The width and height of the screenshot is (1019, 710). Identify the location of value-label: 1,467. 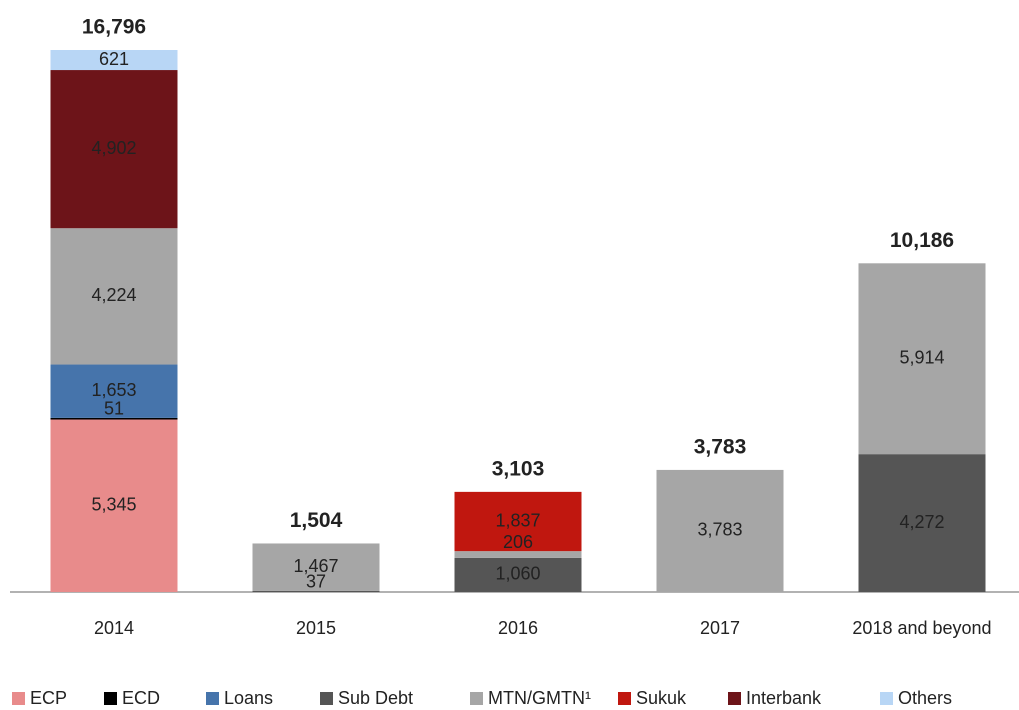
(315, 566).